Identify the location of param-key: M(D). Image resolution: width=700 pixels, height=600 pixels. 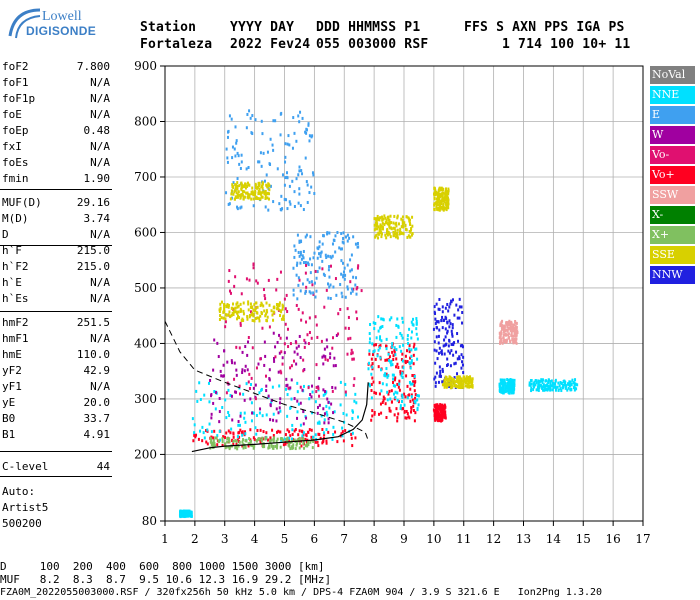
(15, 218).